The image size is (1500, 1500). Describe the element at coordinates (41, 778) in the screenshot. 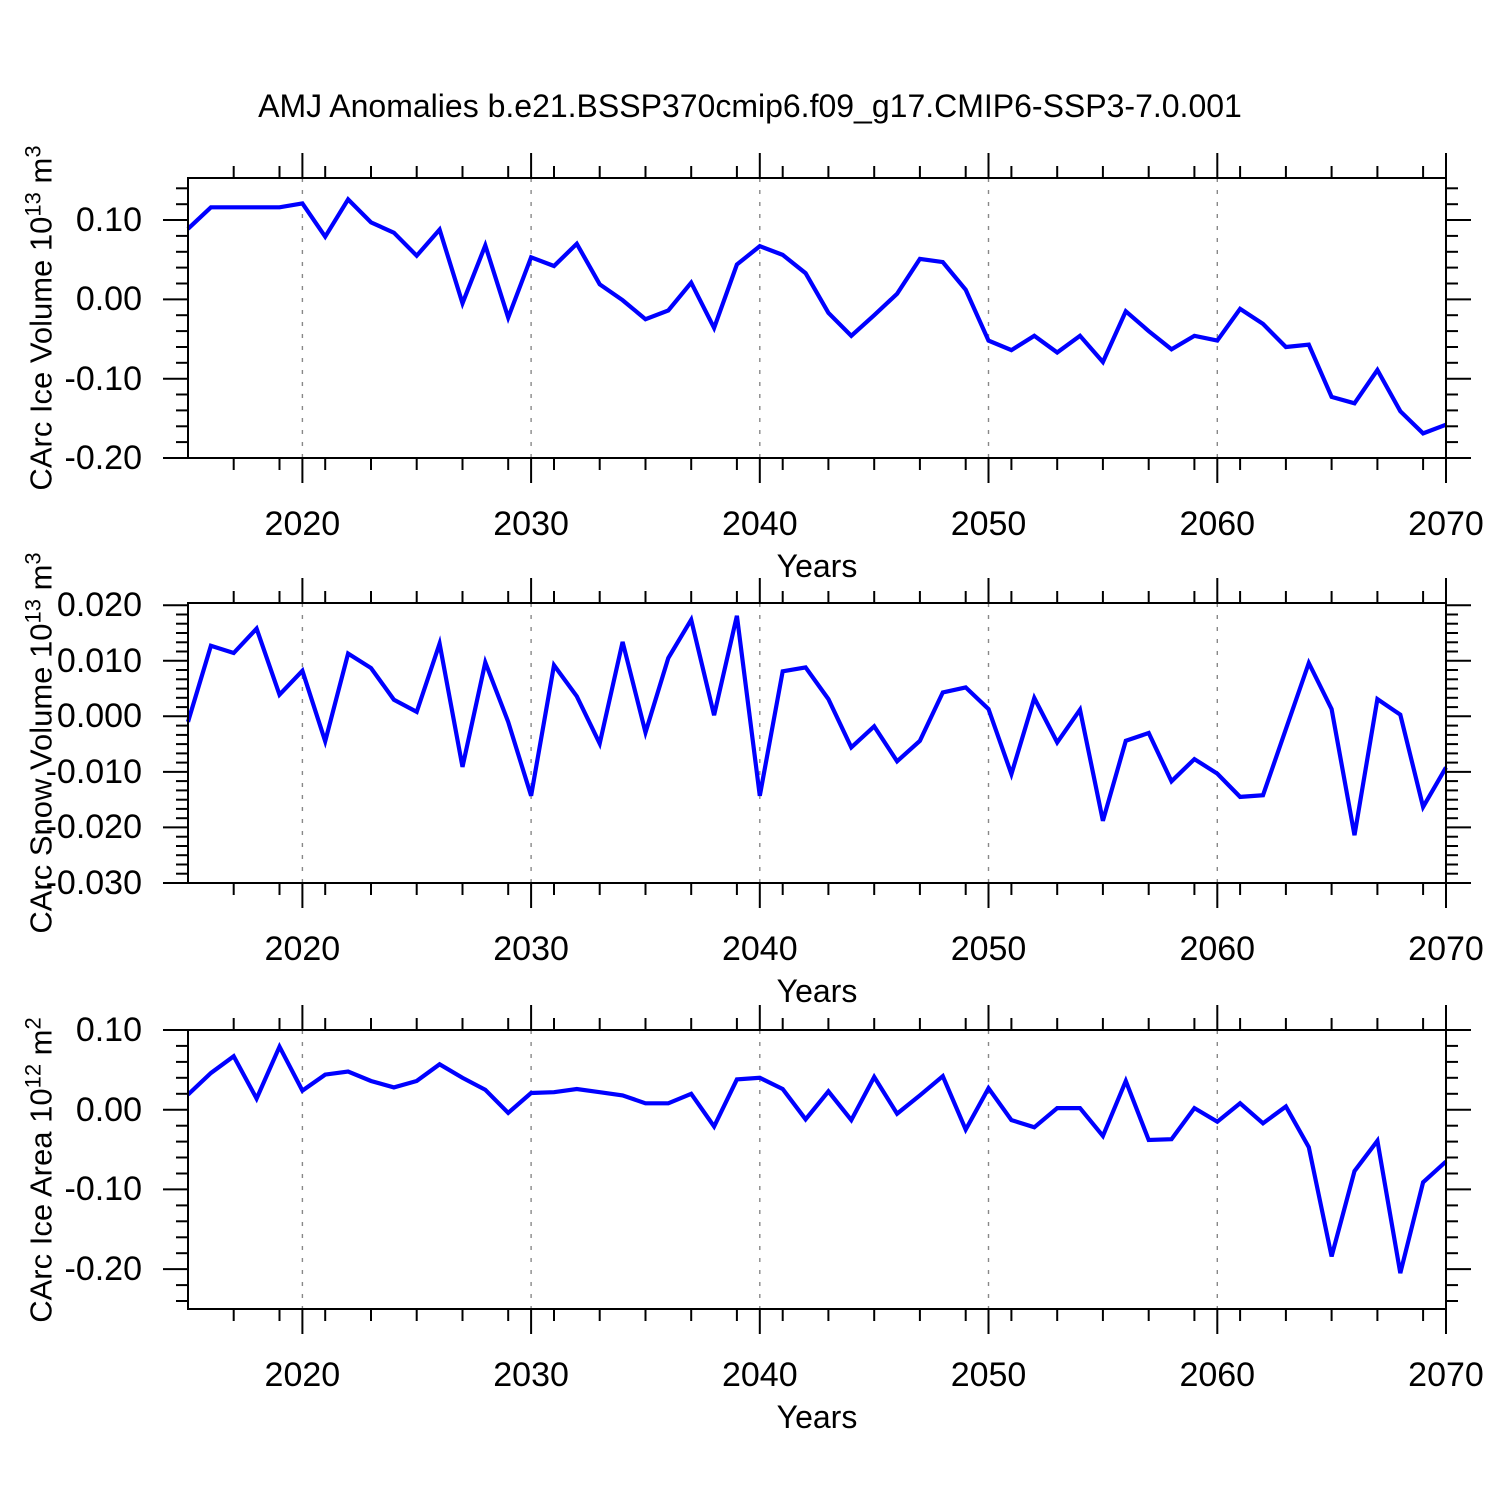

I see `y-axis-title-text: CArc Snow Volume 10` at that location.